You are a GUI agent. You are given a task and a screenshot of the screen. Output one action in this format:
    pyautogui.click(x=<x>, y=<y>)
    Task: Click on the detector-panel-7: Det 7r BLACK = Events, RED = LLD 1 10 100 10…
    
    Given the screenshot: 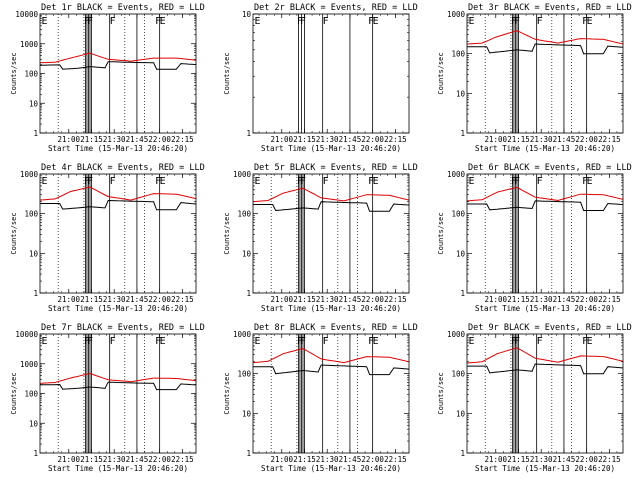 What is the action you would take?
    pyautogui.click(x=107, y=398)
    